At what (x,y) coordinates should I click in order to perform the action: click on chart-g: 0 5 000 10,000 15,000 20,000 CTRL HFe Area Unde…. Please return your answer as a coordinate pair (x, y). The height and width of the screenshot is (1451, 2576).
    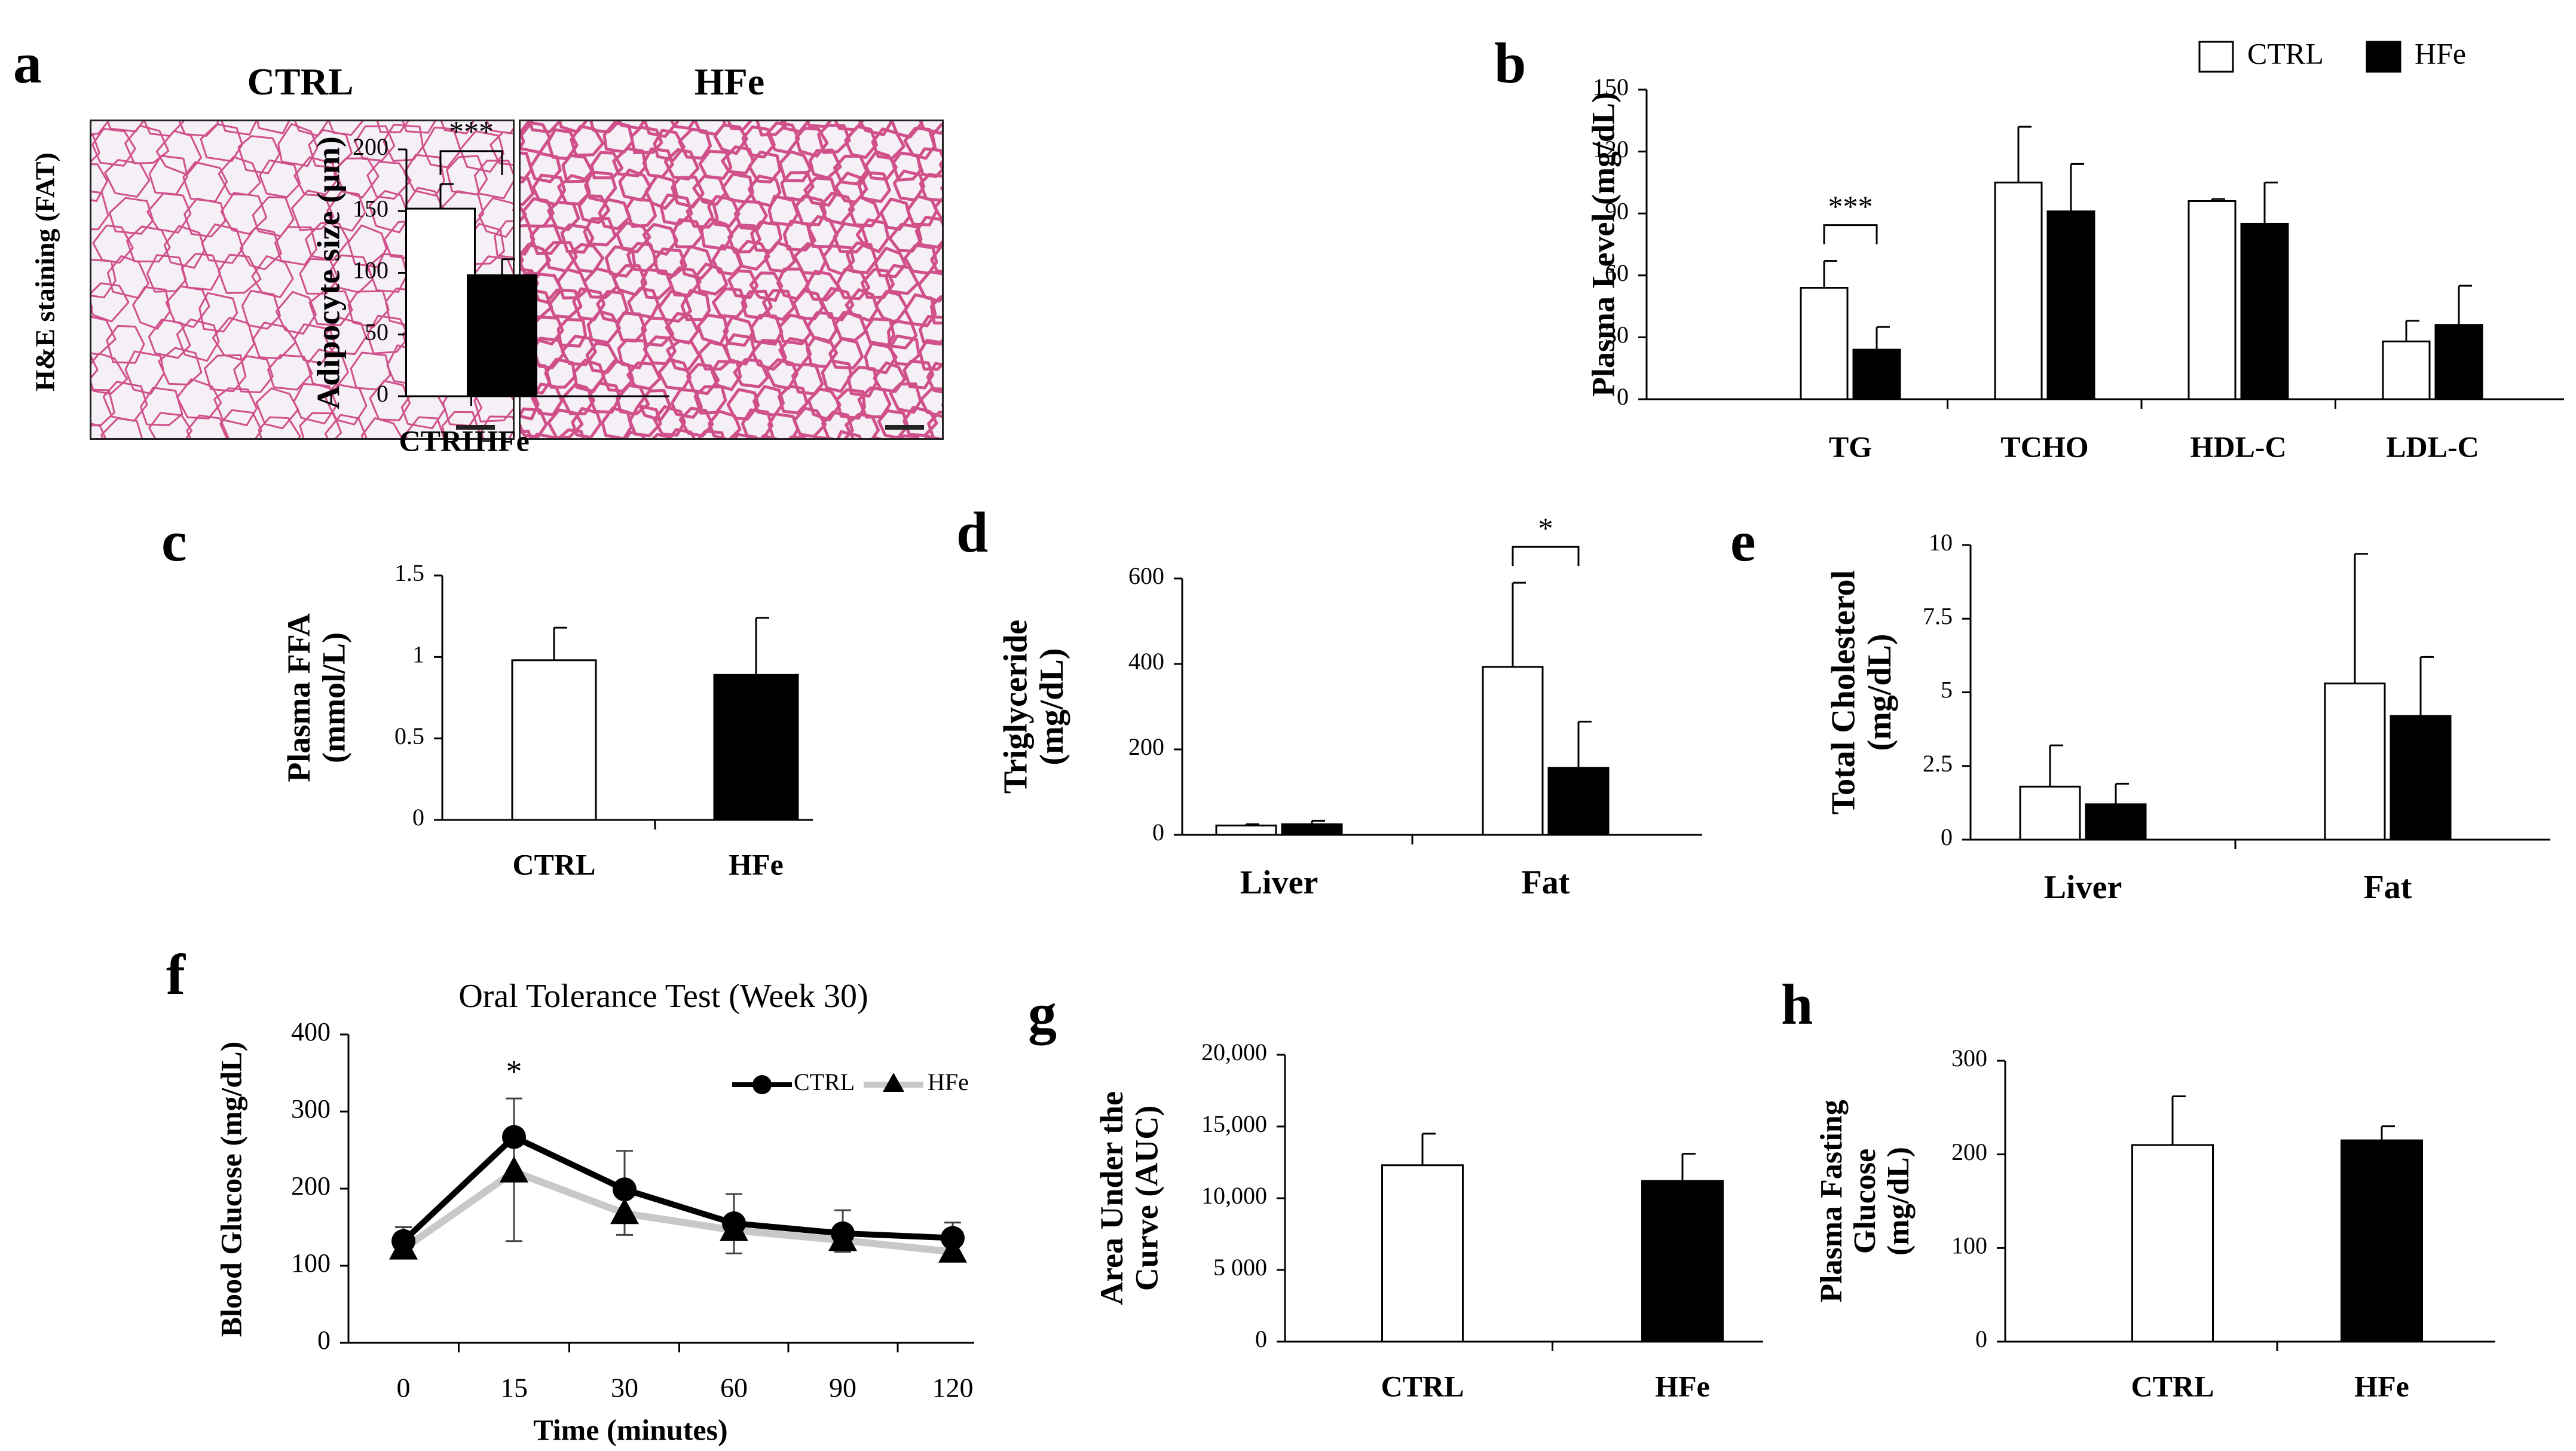
    Looking at the image, I should click on (1428, 1221).